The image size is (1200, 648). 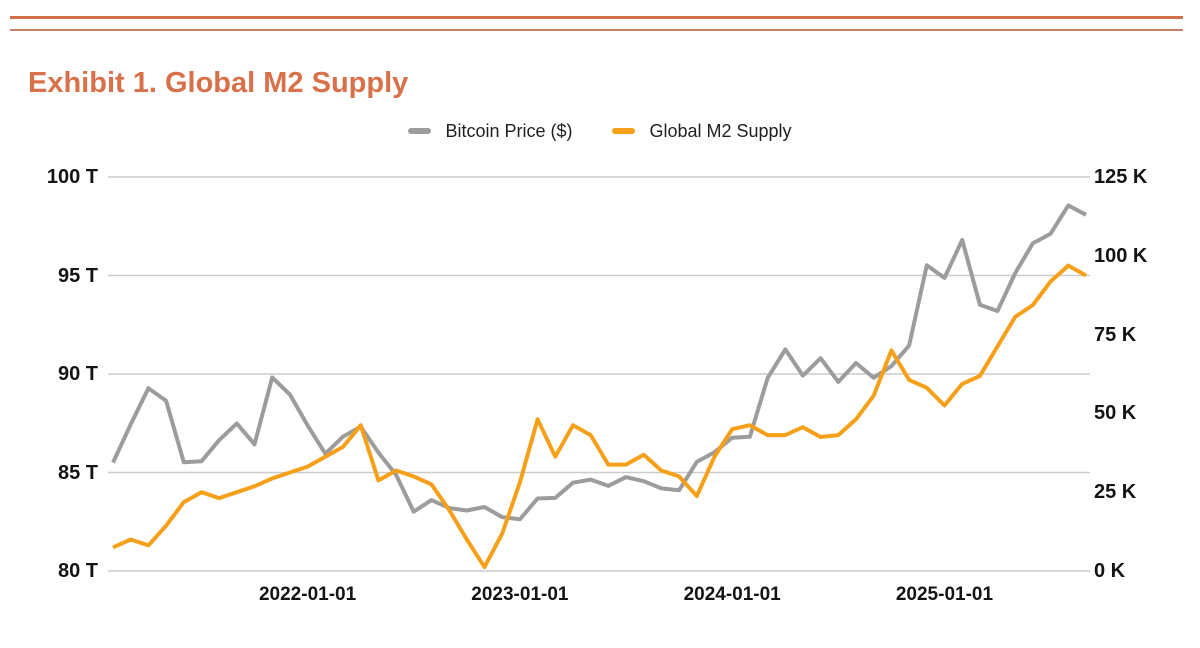 I want to click on axis-tick-label: 50 K, so click(x=1115, y=413).